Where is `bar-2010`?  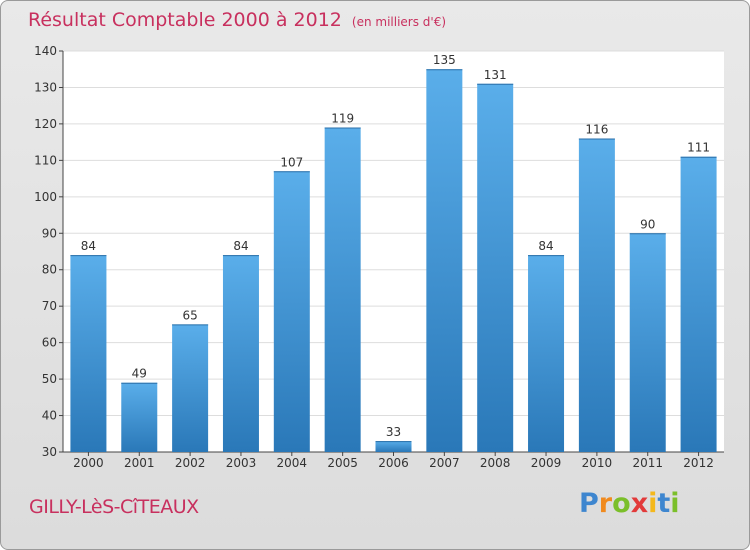 bar-2010 is located at coordinates (596, 295).